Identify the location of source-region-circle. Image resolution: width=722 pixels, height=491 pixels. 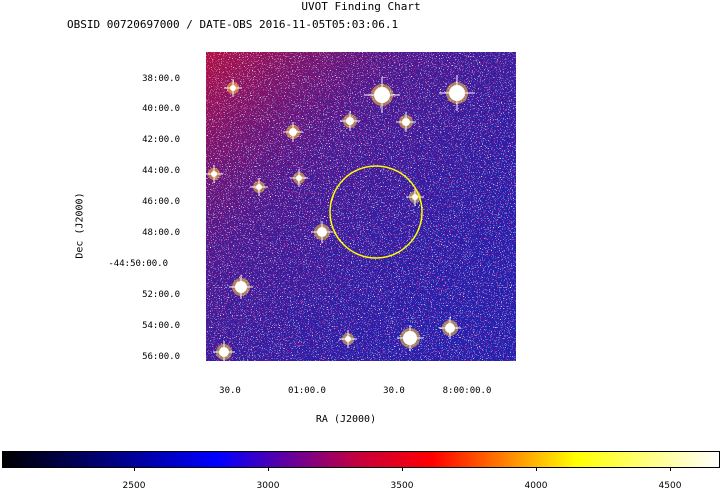
(376, 212).